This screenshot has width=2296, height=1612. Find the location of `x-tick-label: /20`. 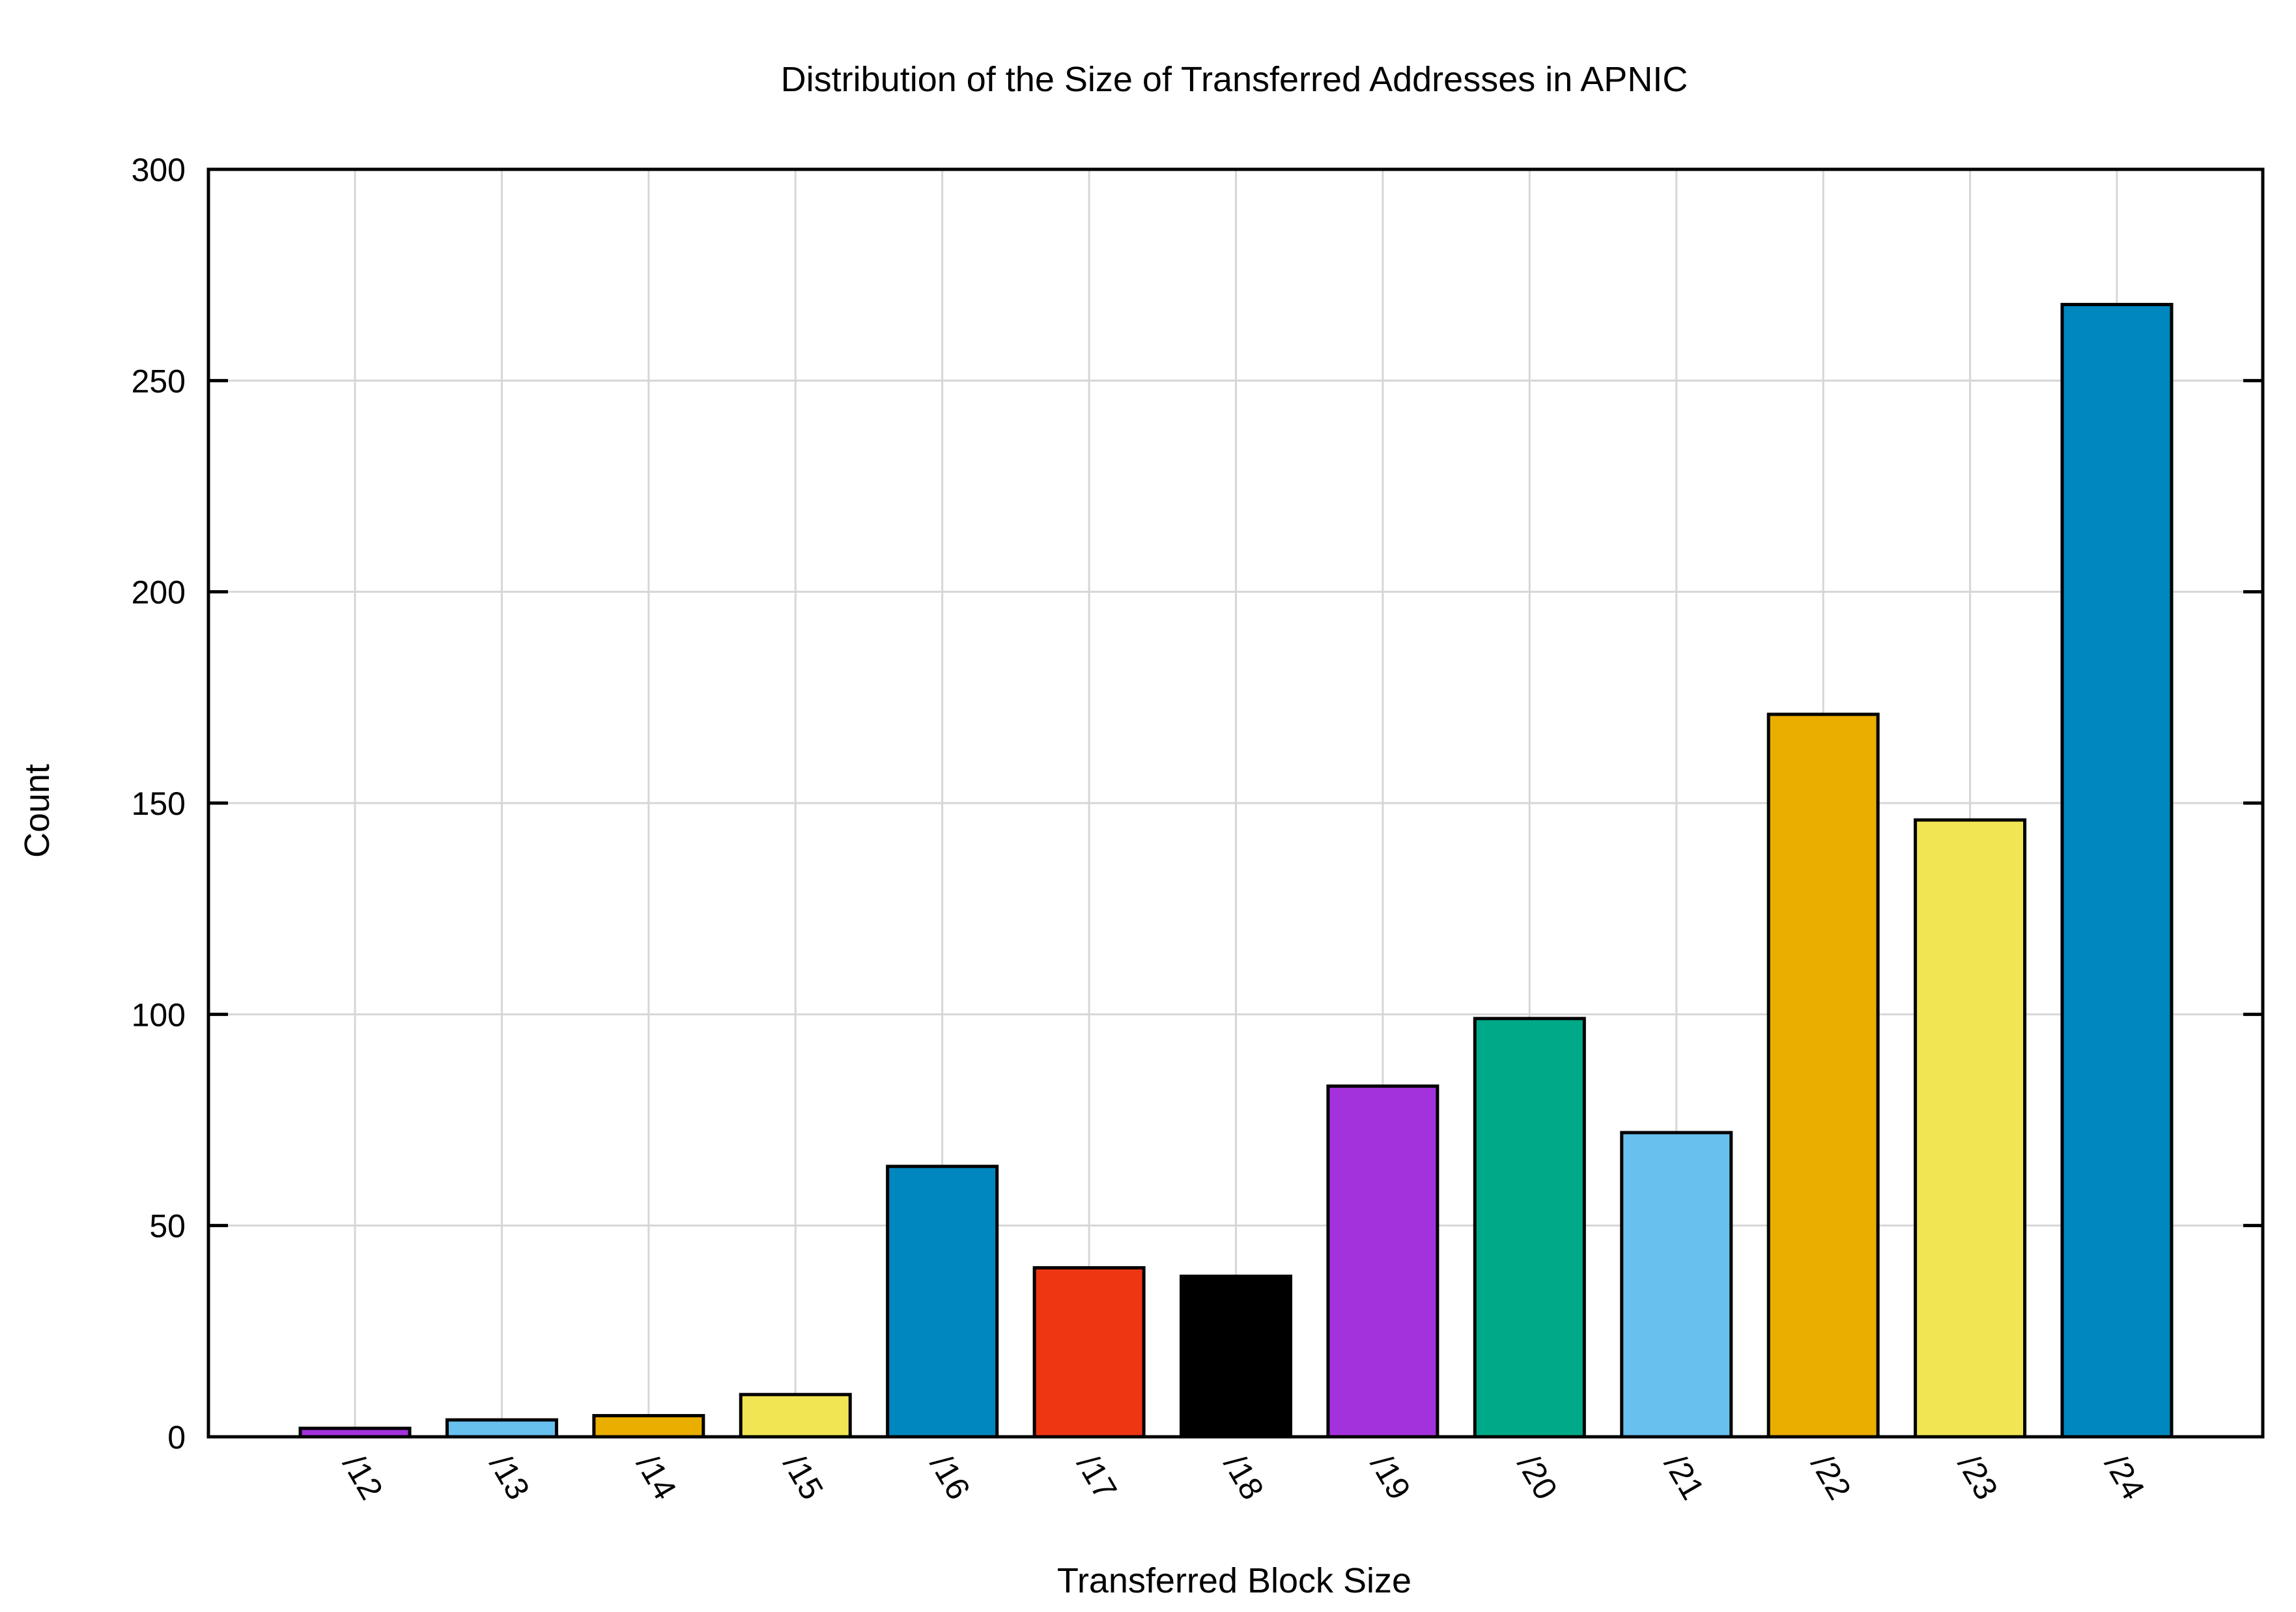

x-tick-label: /20 is located at coordinates (1538, 1477).